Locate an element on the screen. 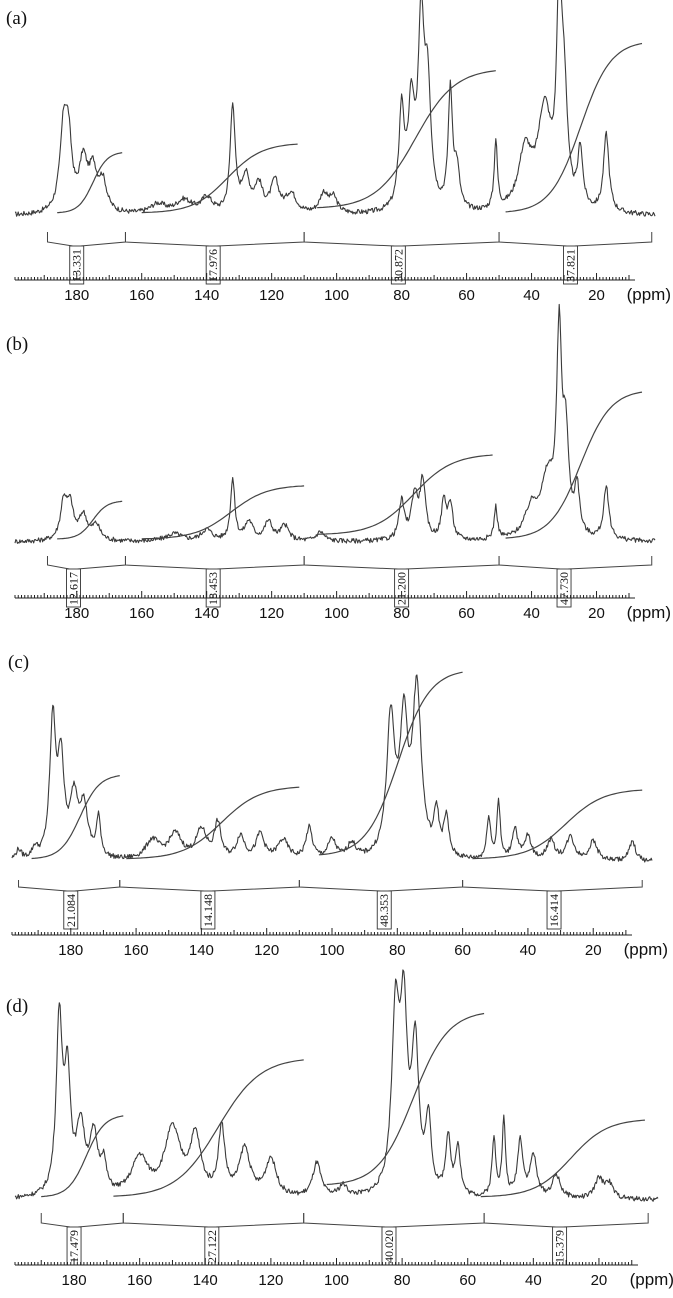 Image resolution: width=673 pixels, height=1298 pixels. panel-label: (d) is located at coordinates (17, 1006).